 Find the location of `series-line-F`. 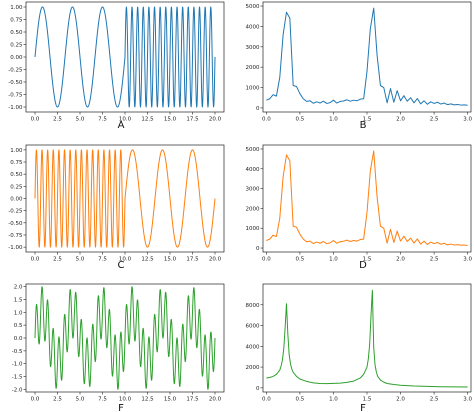

series-line-F is located at coordinates (367, 338).